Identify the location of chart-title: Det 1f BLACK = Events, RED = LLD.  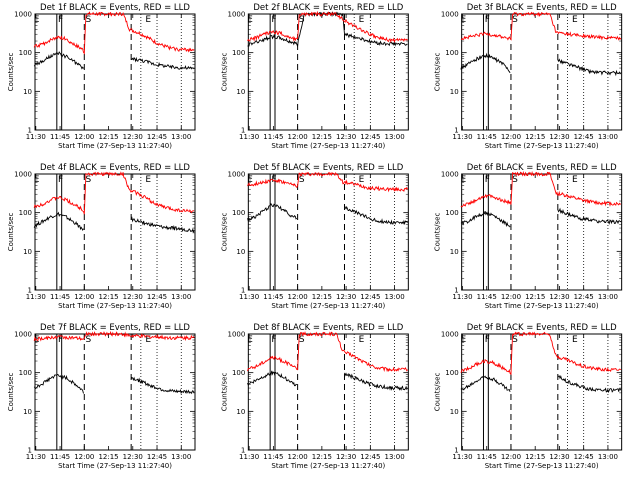
(115, 8).